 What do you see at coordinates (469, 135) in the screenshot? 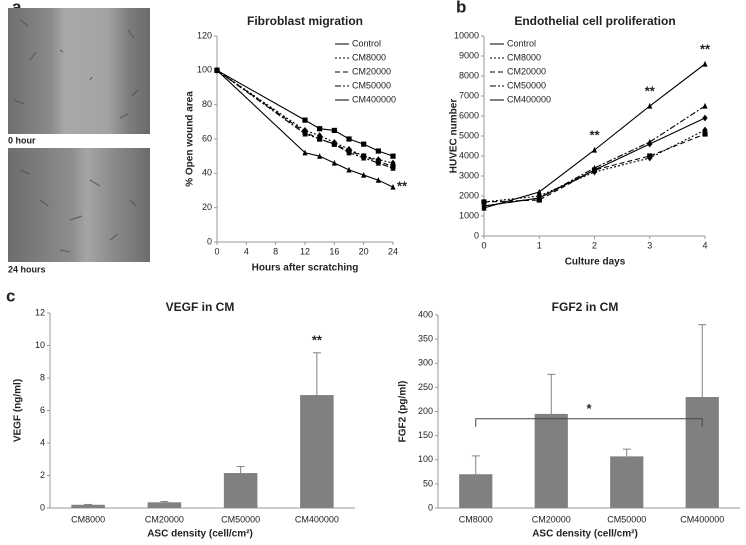
I see `y-tick-label: 5000` at bounding box center [469, 135].